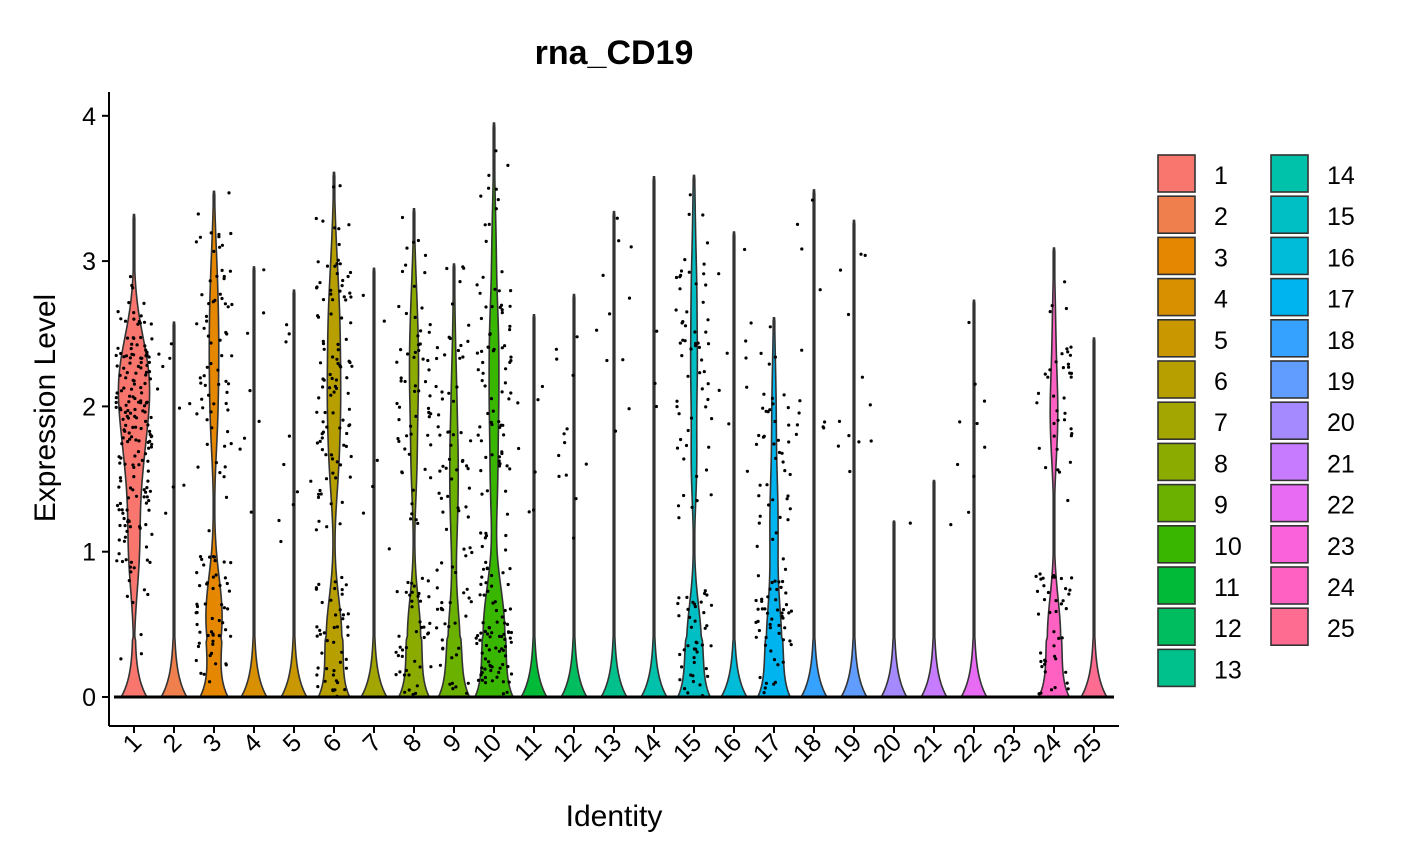 The image size is (1414, 866). Describe the element at coordinates (1312, 544) in the screenshot. I see `legend-item-23: 23` at that location.